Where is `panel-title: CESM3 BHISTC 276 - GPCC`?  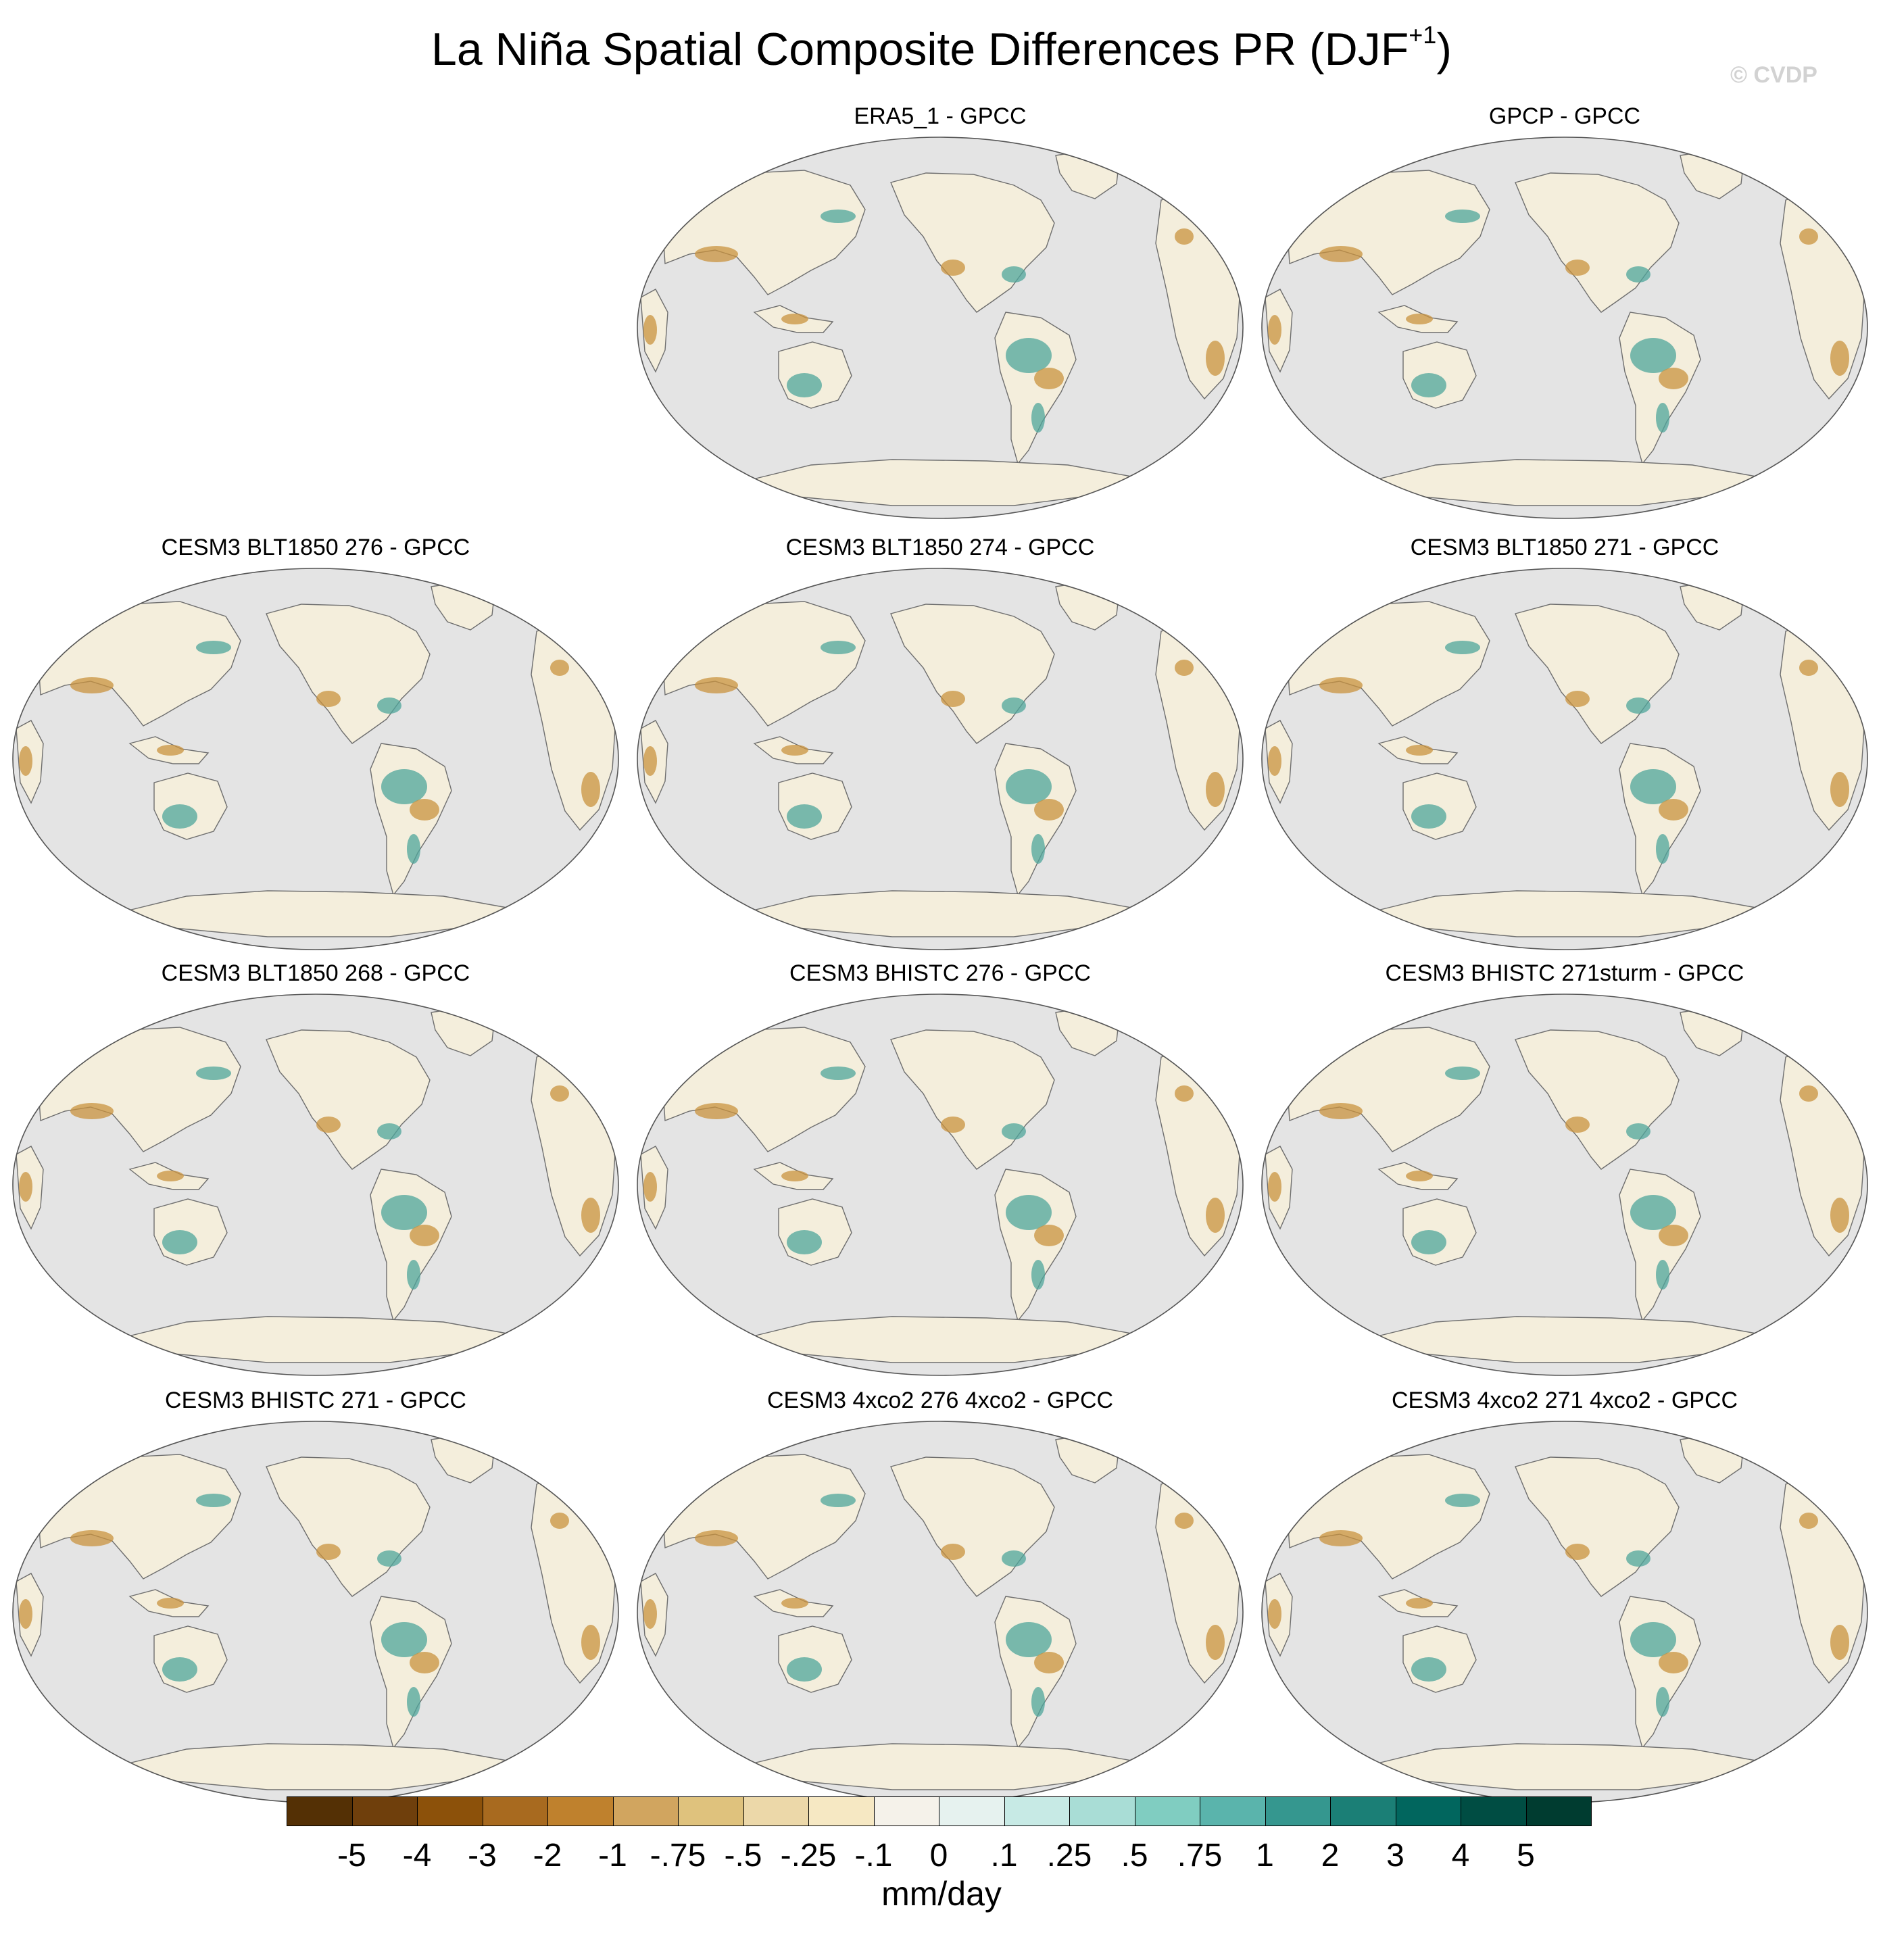
panel-title: CESM3 BHISTC 276 - GPCC is located at coordinates (940, 973).